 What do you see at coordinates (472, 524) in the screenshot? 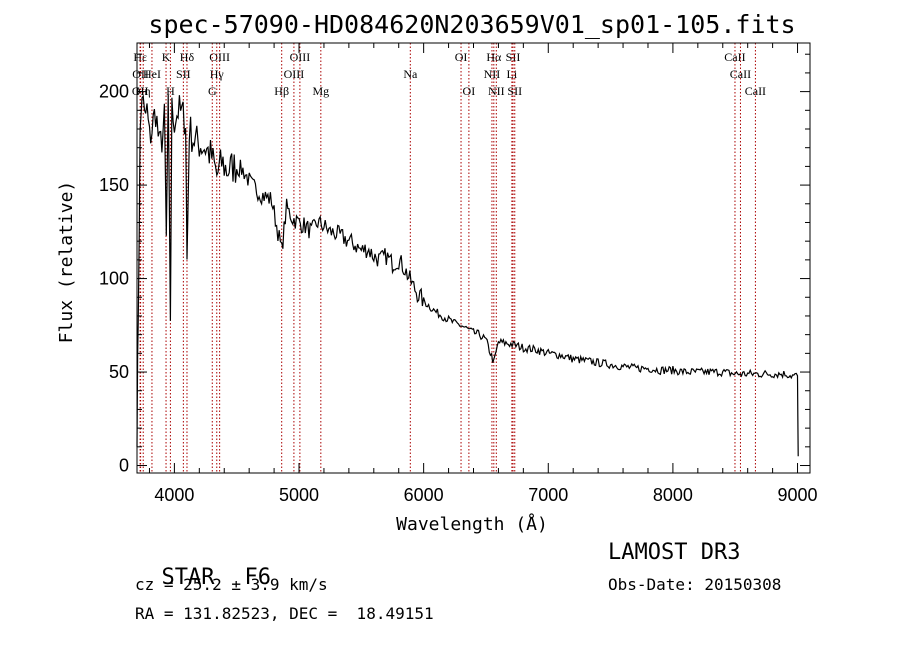
I see `x-axis-label: Wavelength (Å)` at bounding box center [472, 524].